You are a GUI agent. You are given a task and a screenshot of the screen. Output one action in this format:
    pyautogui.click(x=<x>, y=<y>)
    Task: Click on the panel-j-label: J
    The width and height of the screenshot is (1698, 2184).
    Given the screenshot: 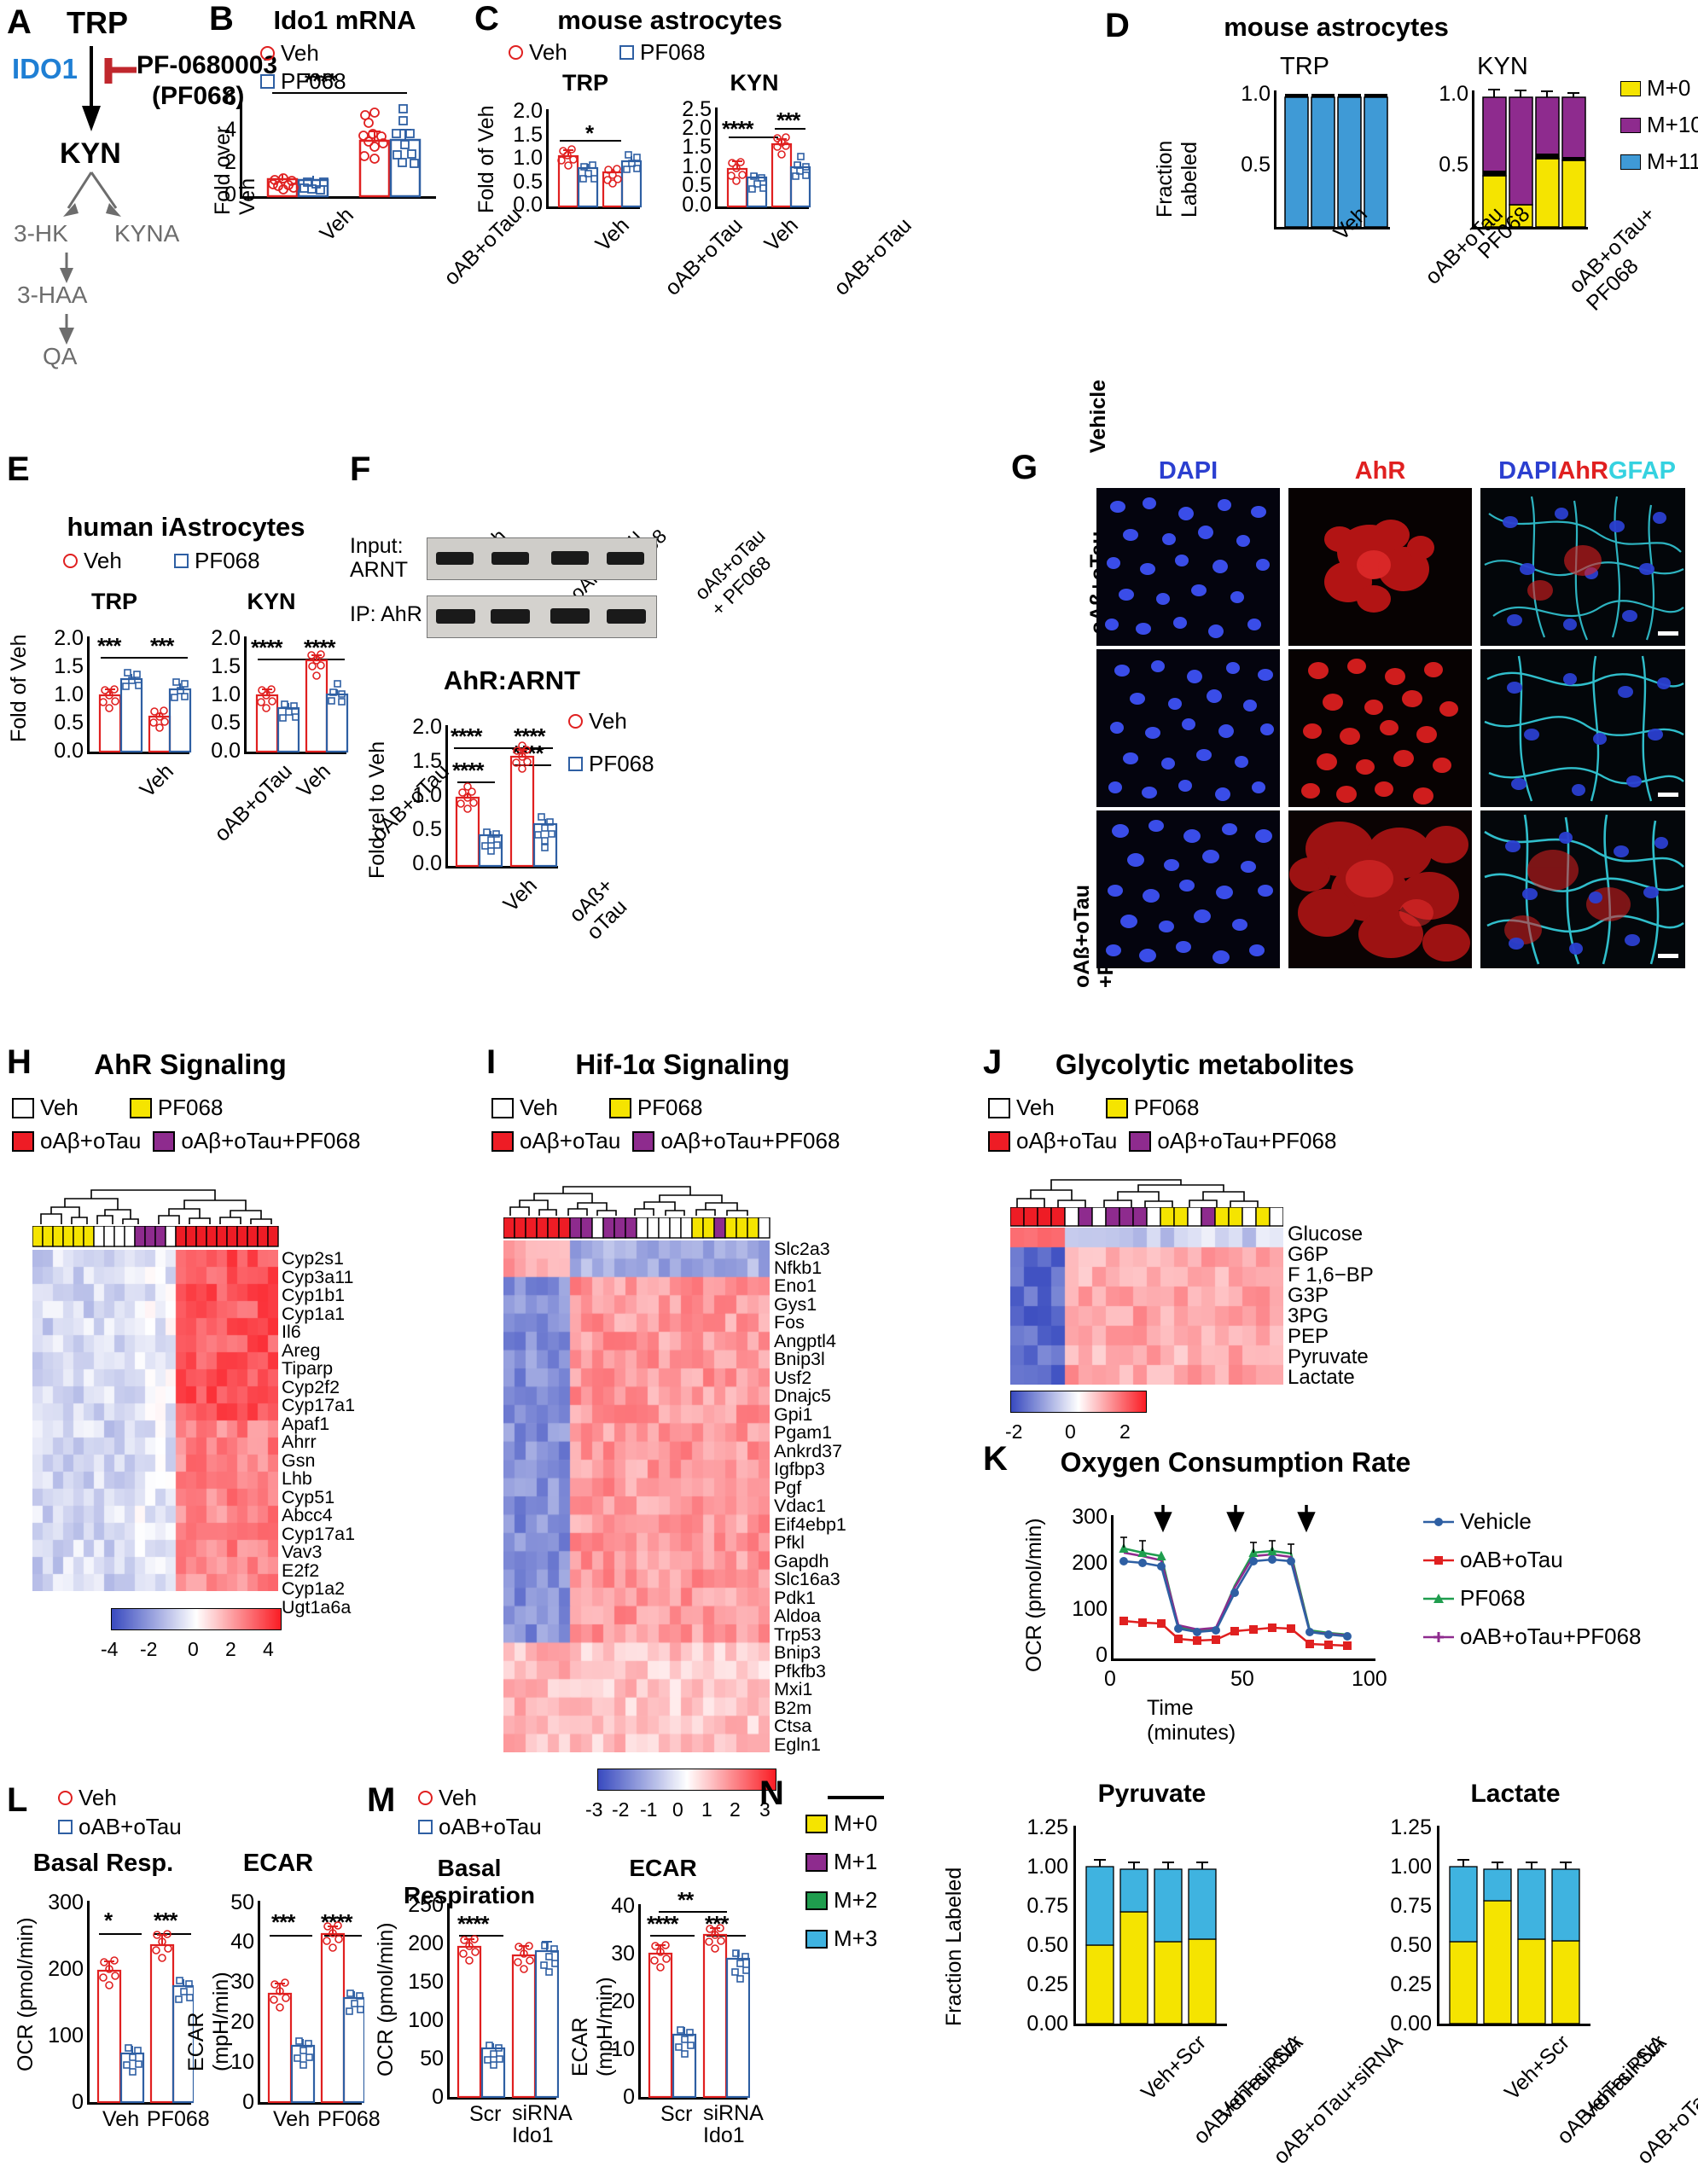 What is the action you would take?
    pyautogui.click(x=993, y=1062)
    